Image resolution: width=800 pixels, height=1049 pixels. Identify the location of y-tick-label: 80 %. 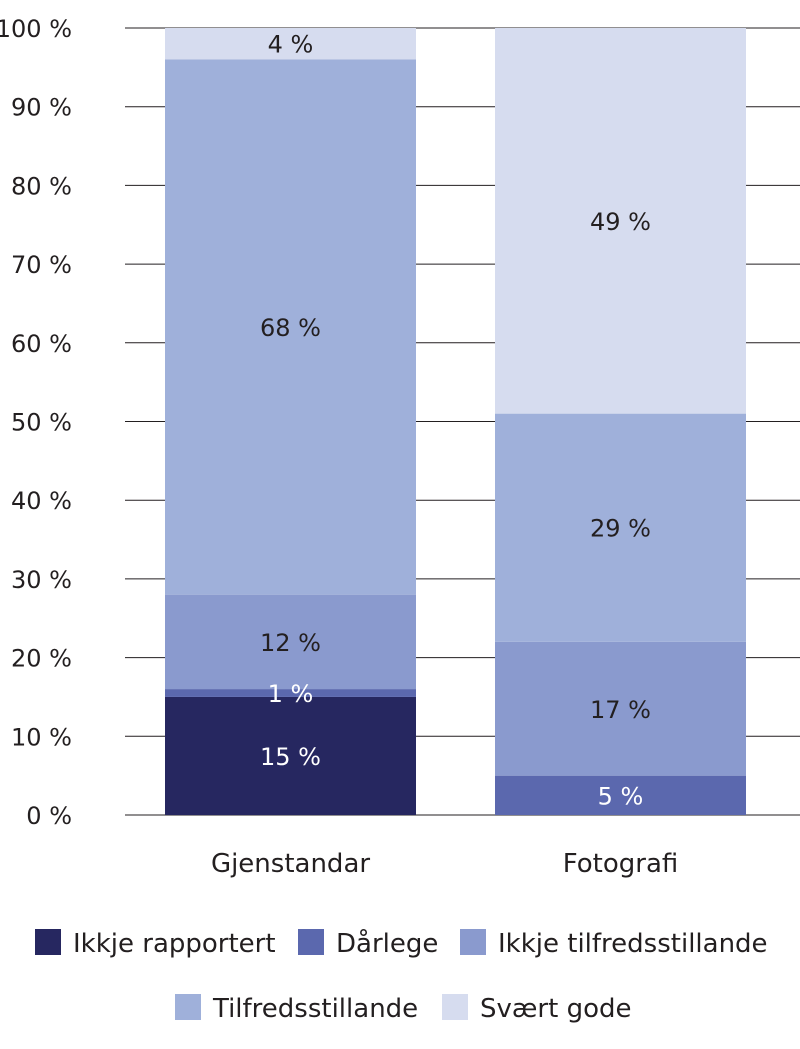
(41, 186).